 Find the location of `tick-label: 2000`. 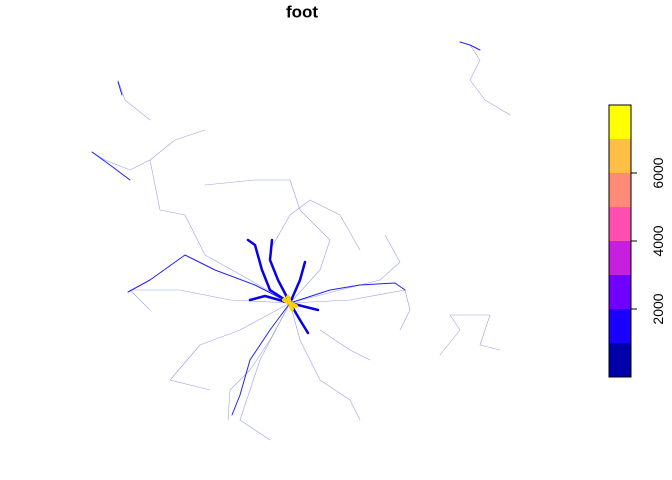

tick-label: 2000 is located at coordinates (658, 308).